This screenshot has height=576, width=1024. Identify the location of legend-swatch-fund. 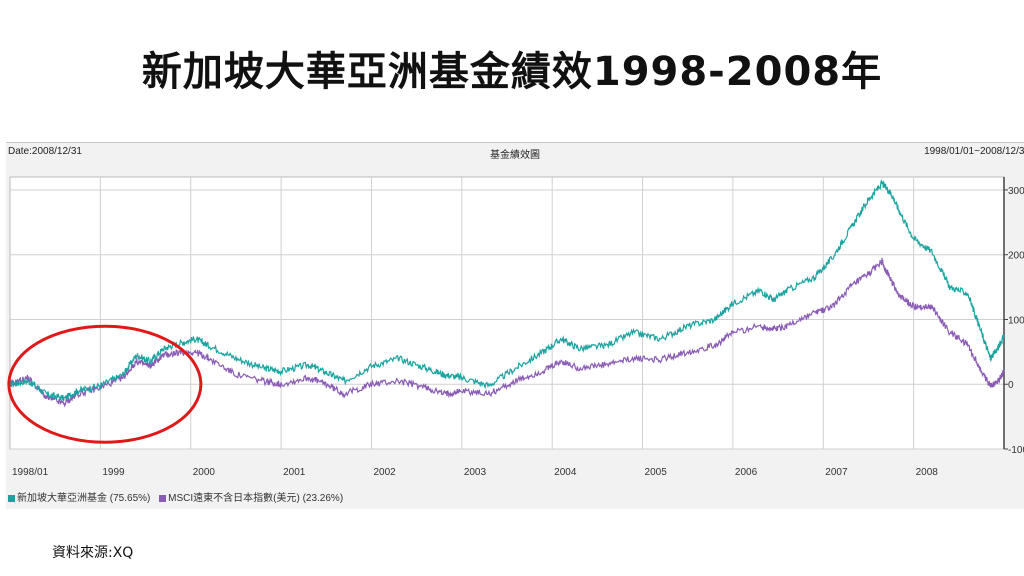
(11, 498).